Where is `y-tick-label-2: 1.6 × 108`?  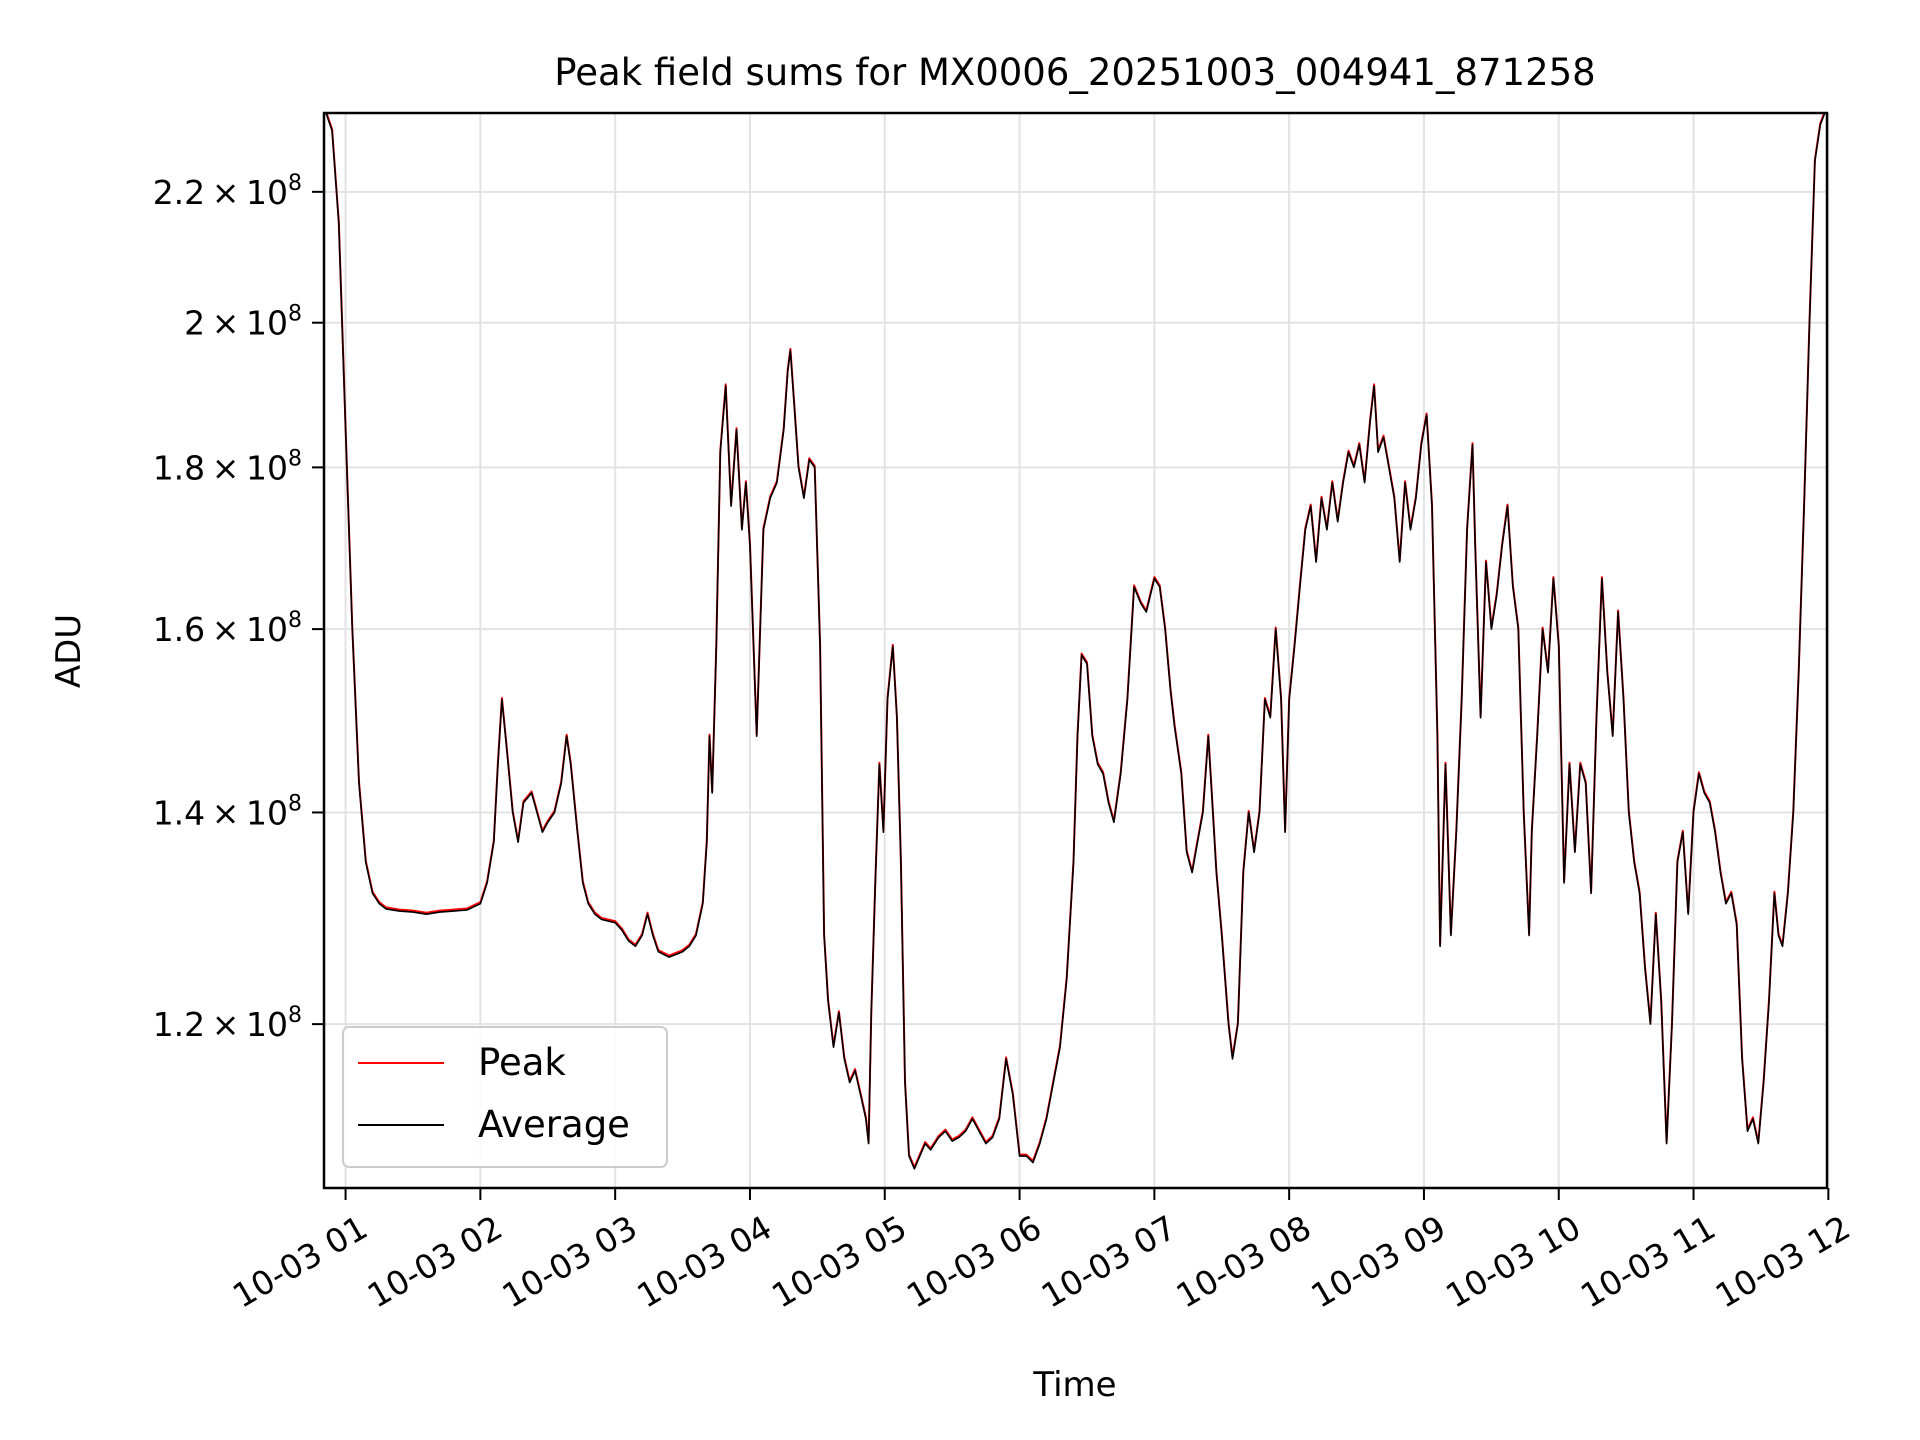
y-tick-label-2: 1.6 × 108 is located at coordinates (227, 628).